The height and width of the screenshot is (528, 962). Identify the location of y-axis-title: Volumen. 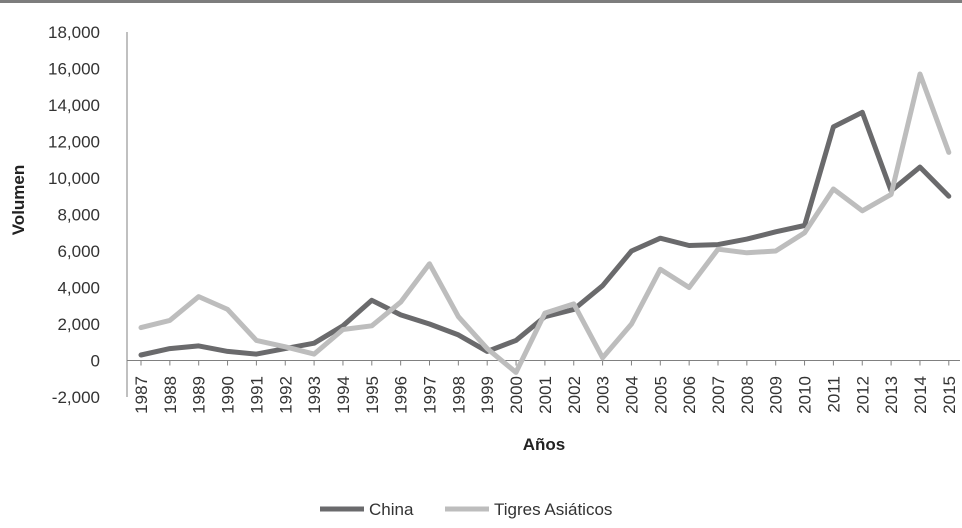
(18, 200).